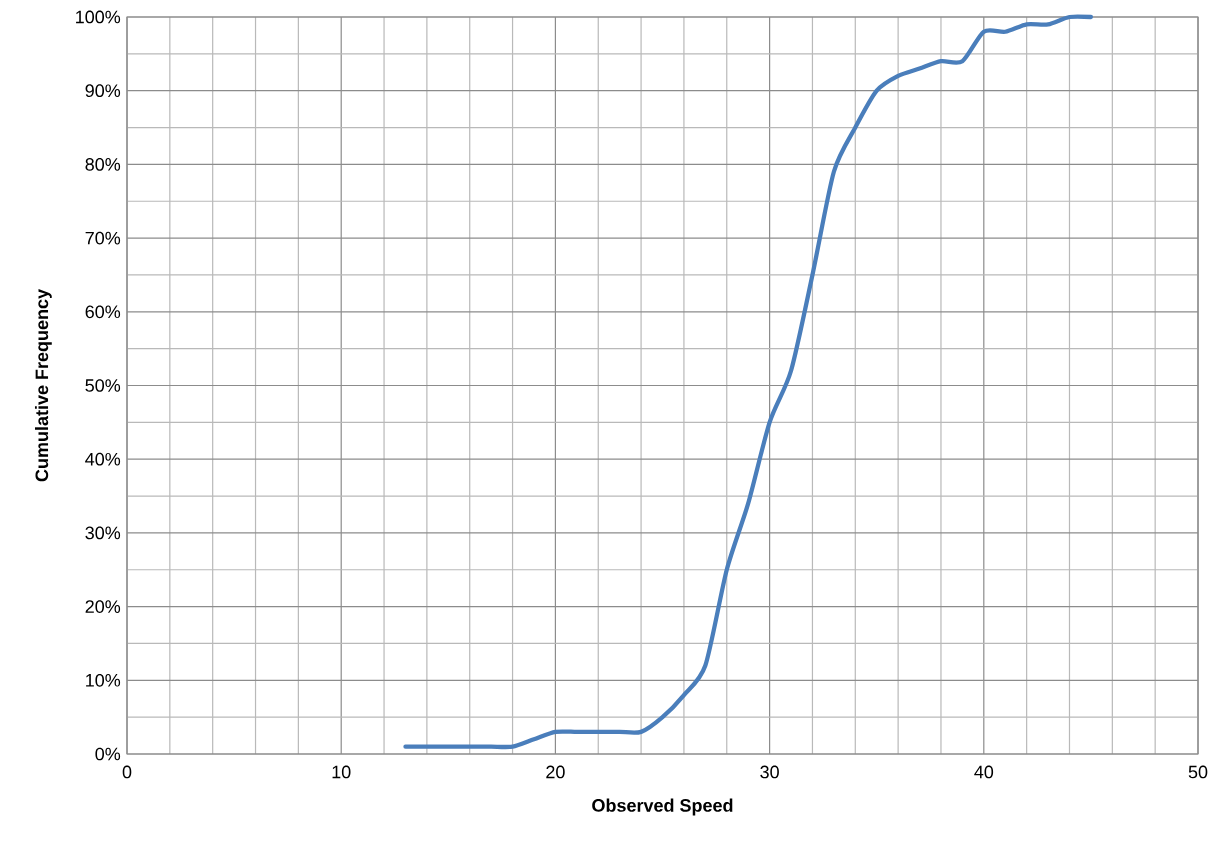  What do you see at coordinates (341, 772) in the screenshot?
I see `x-tick-label: 10` at bounding box center [341, 772].